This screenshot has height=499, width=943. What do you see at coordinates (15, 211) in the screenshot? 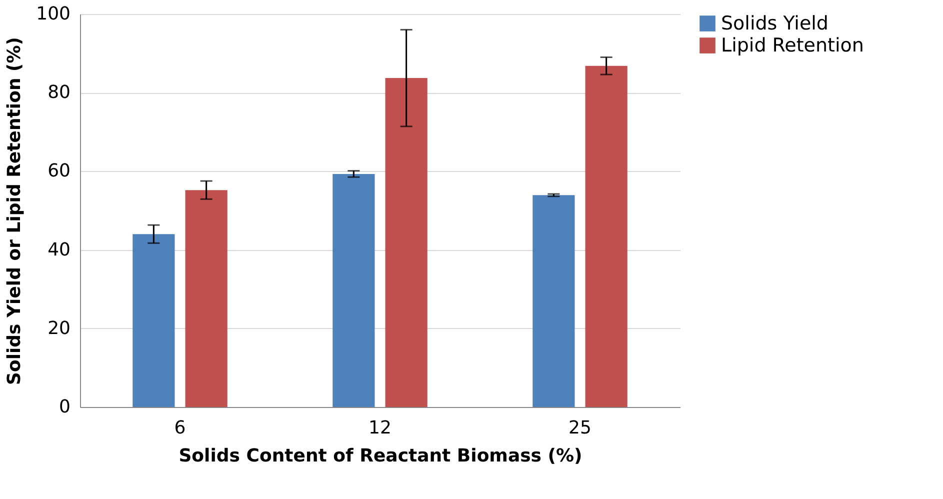
I see `y-axis-title: Solids Yield or Lipid Retention (%)` at bounding box center [15, 211].